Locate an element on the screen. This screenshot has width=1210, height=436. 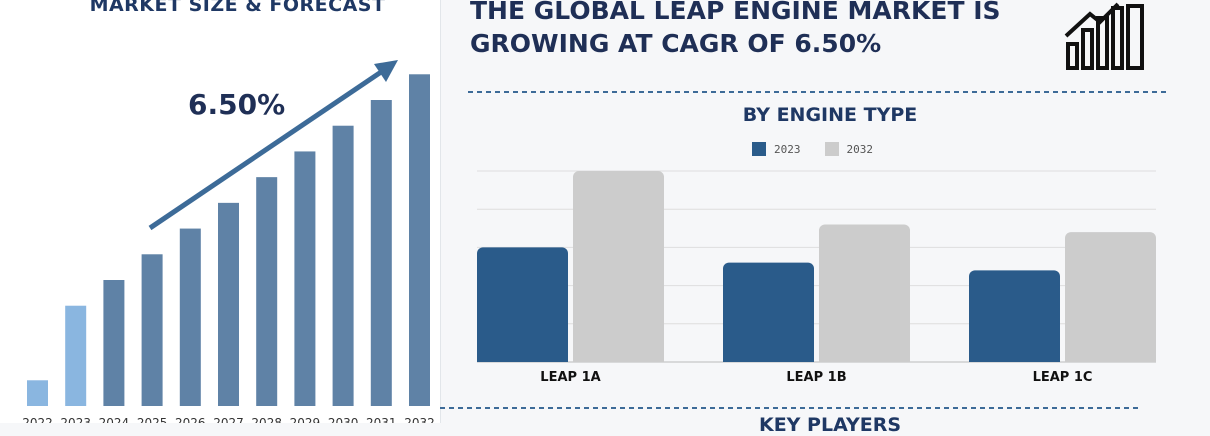
growth-arrow-head is located at coordinates (386, 71).